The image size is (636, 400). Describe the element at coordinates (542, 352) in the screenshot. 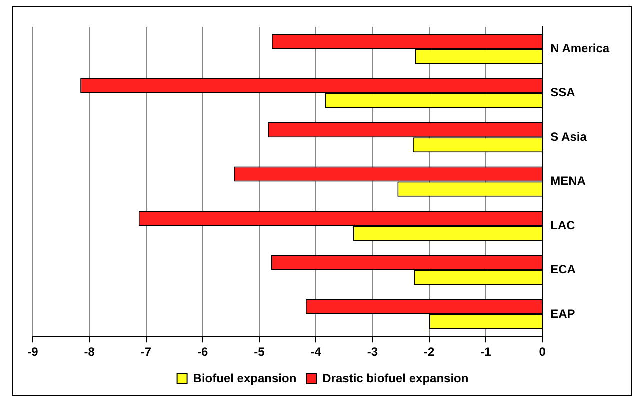

I see `x-tick-label: 0` at that location.